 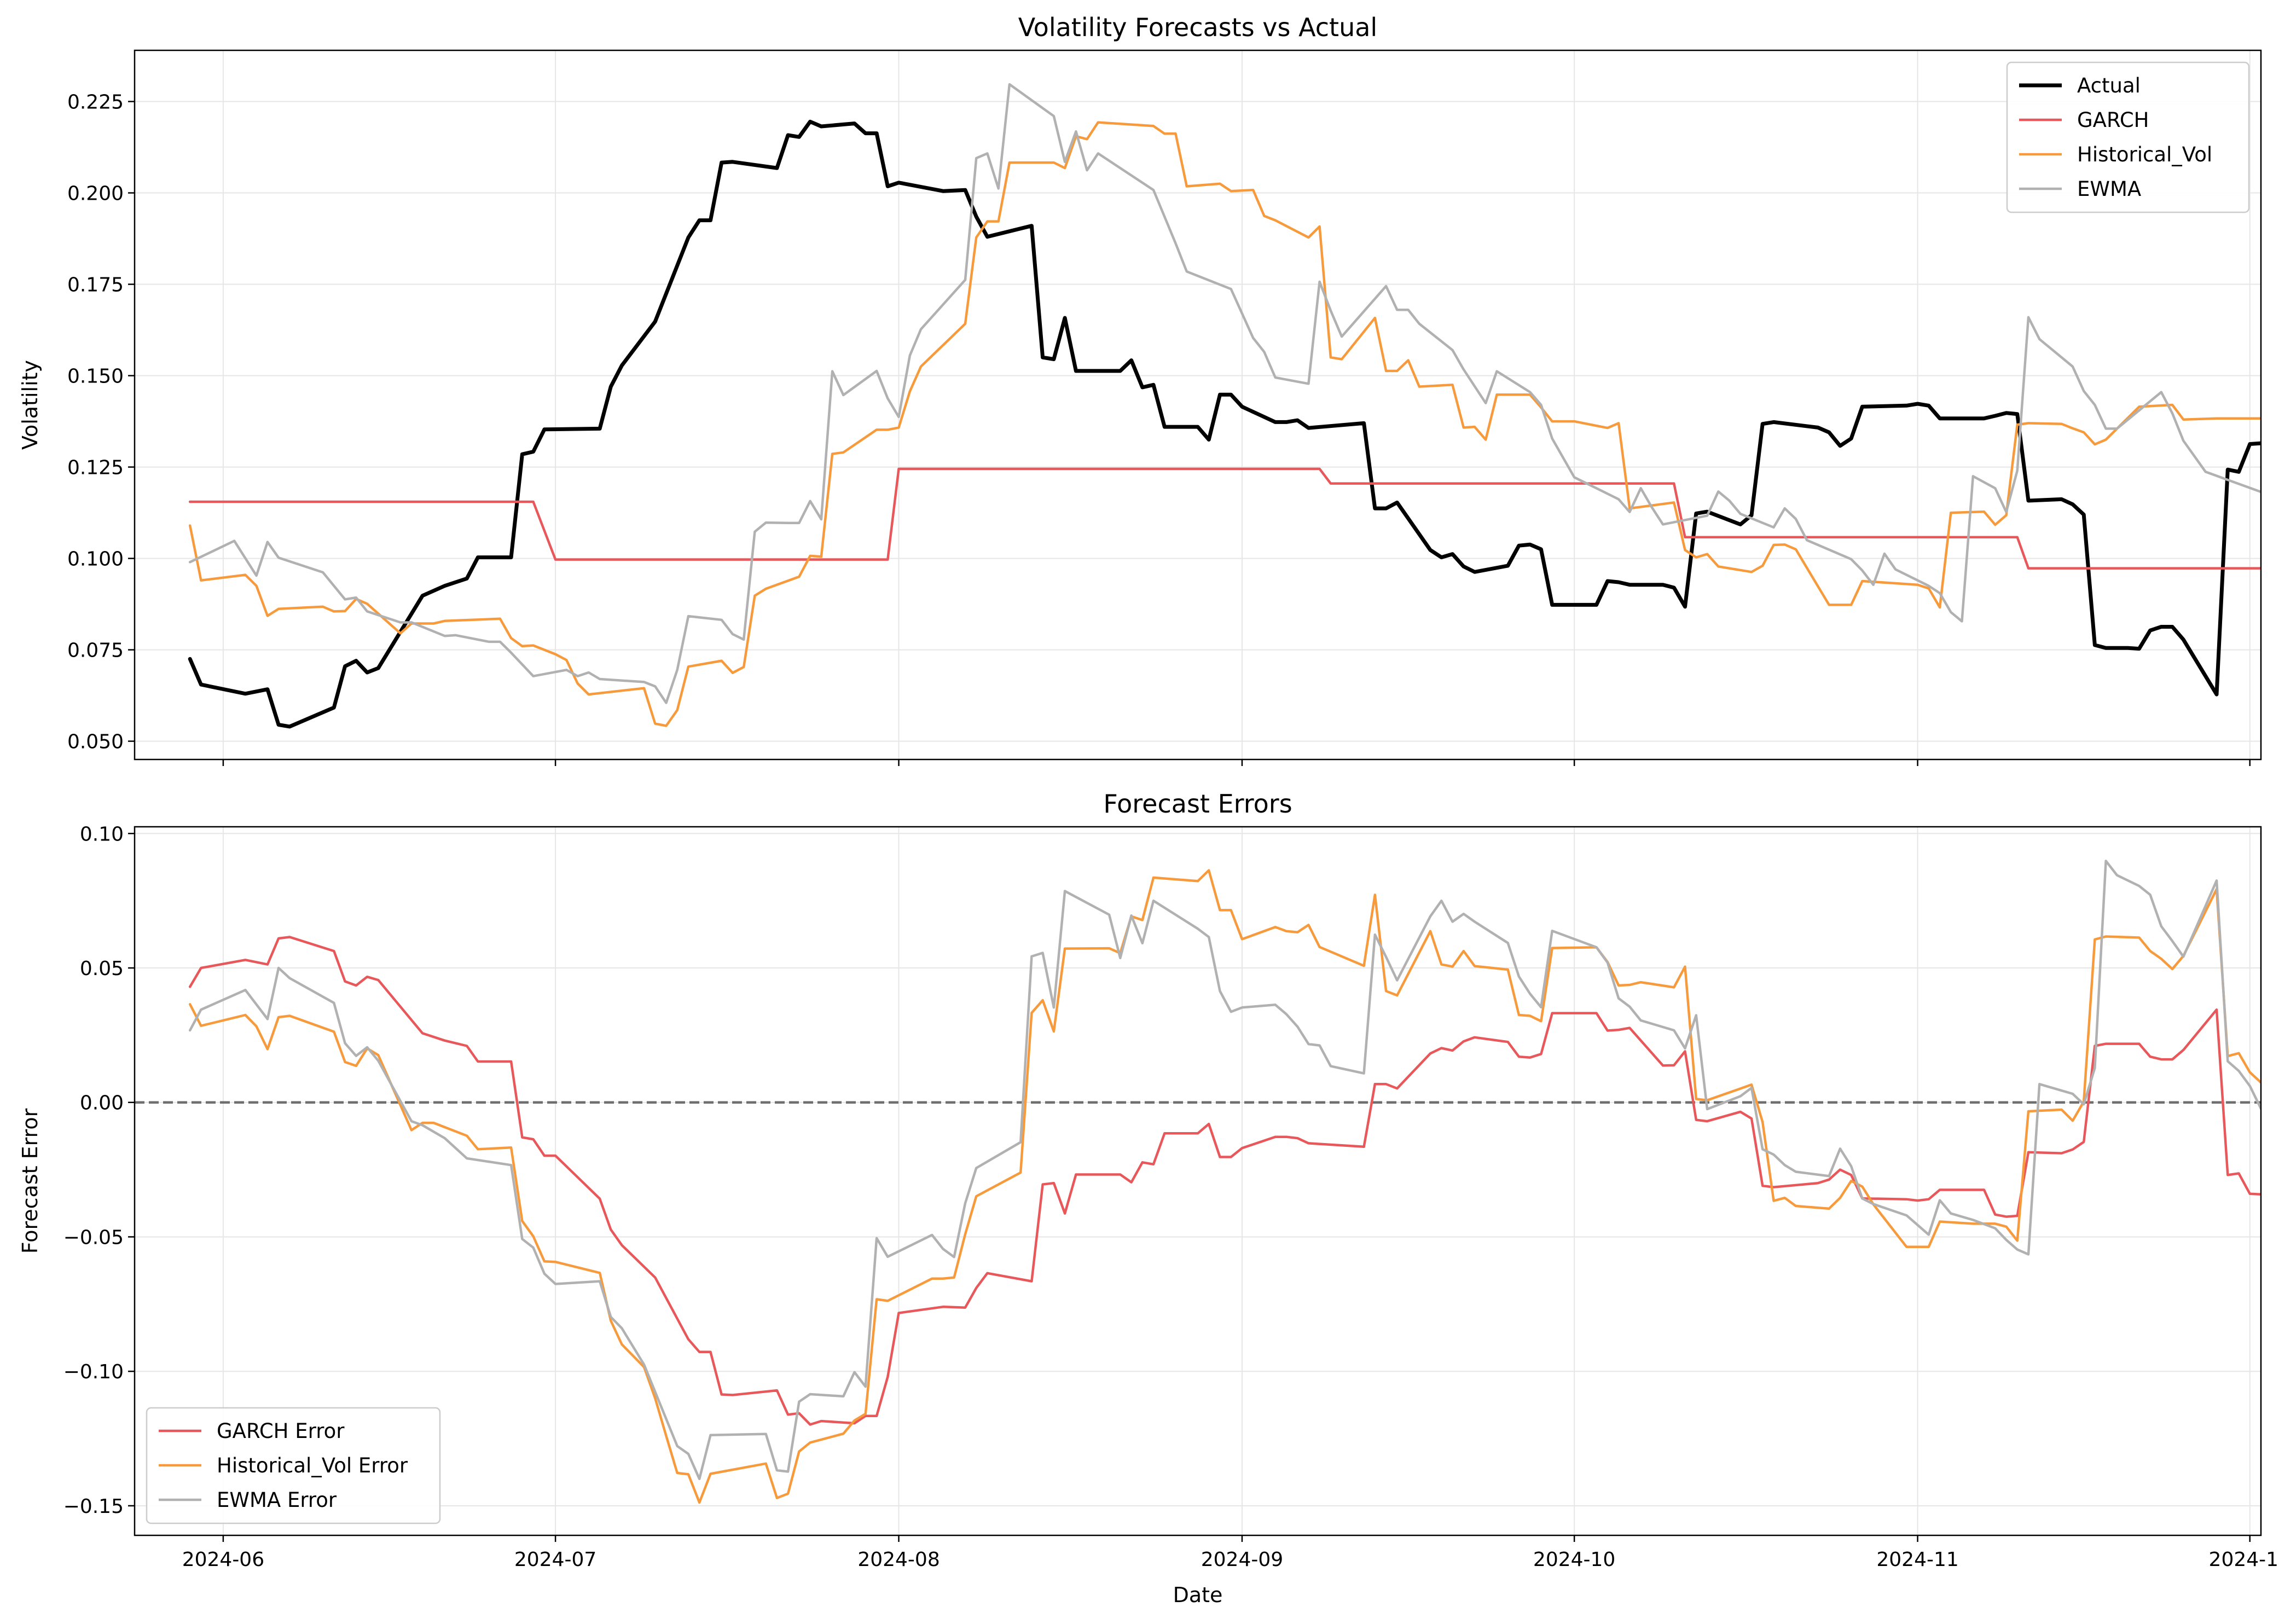 What do you see at coordinates (281, 1431) in the screenshot?
I see `legend-label: GARCH Error` at bounding box center [281, 1431].